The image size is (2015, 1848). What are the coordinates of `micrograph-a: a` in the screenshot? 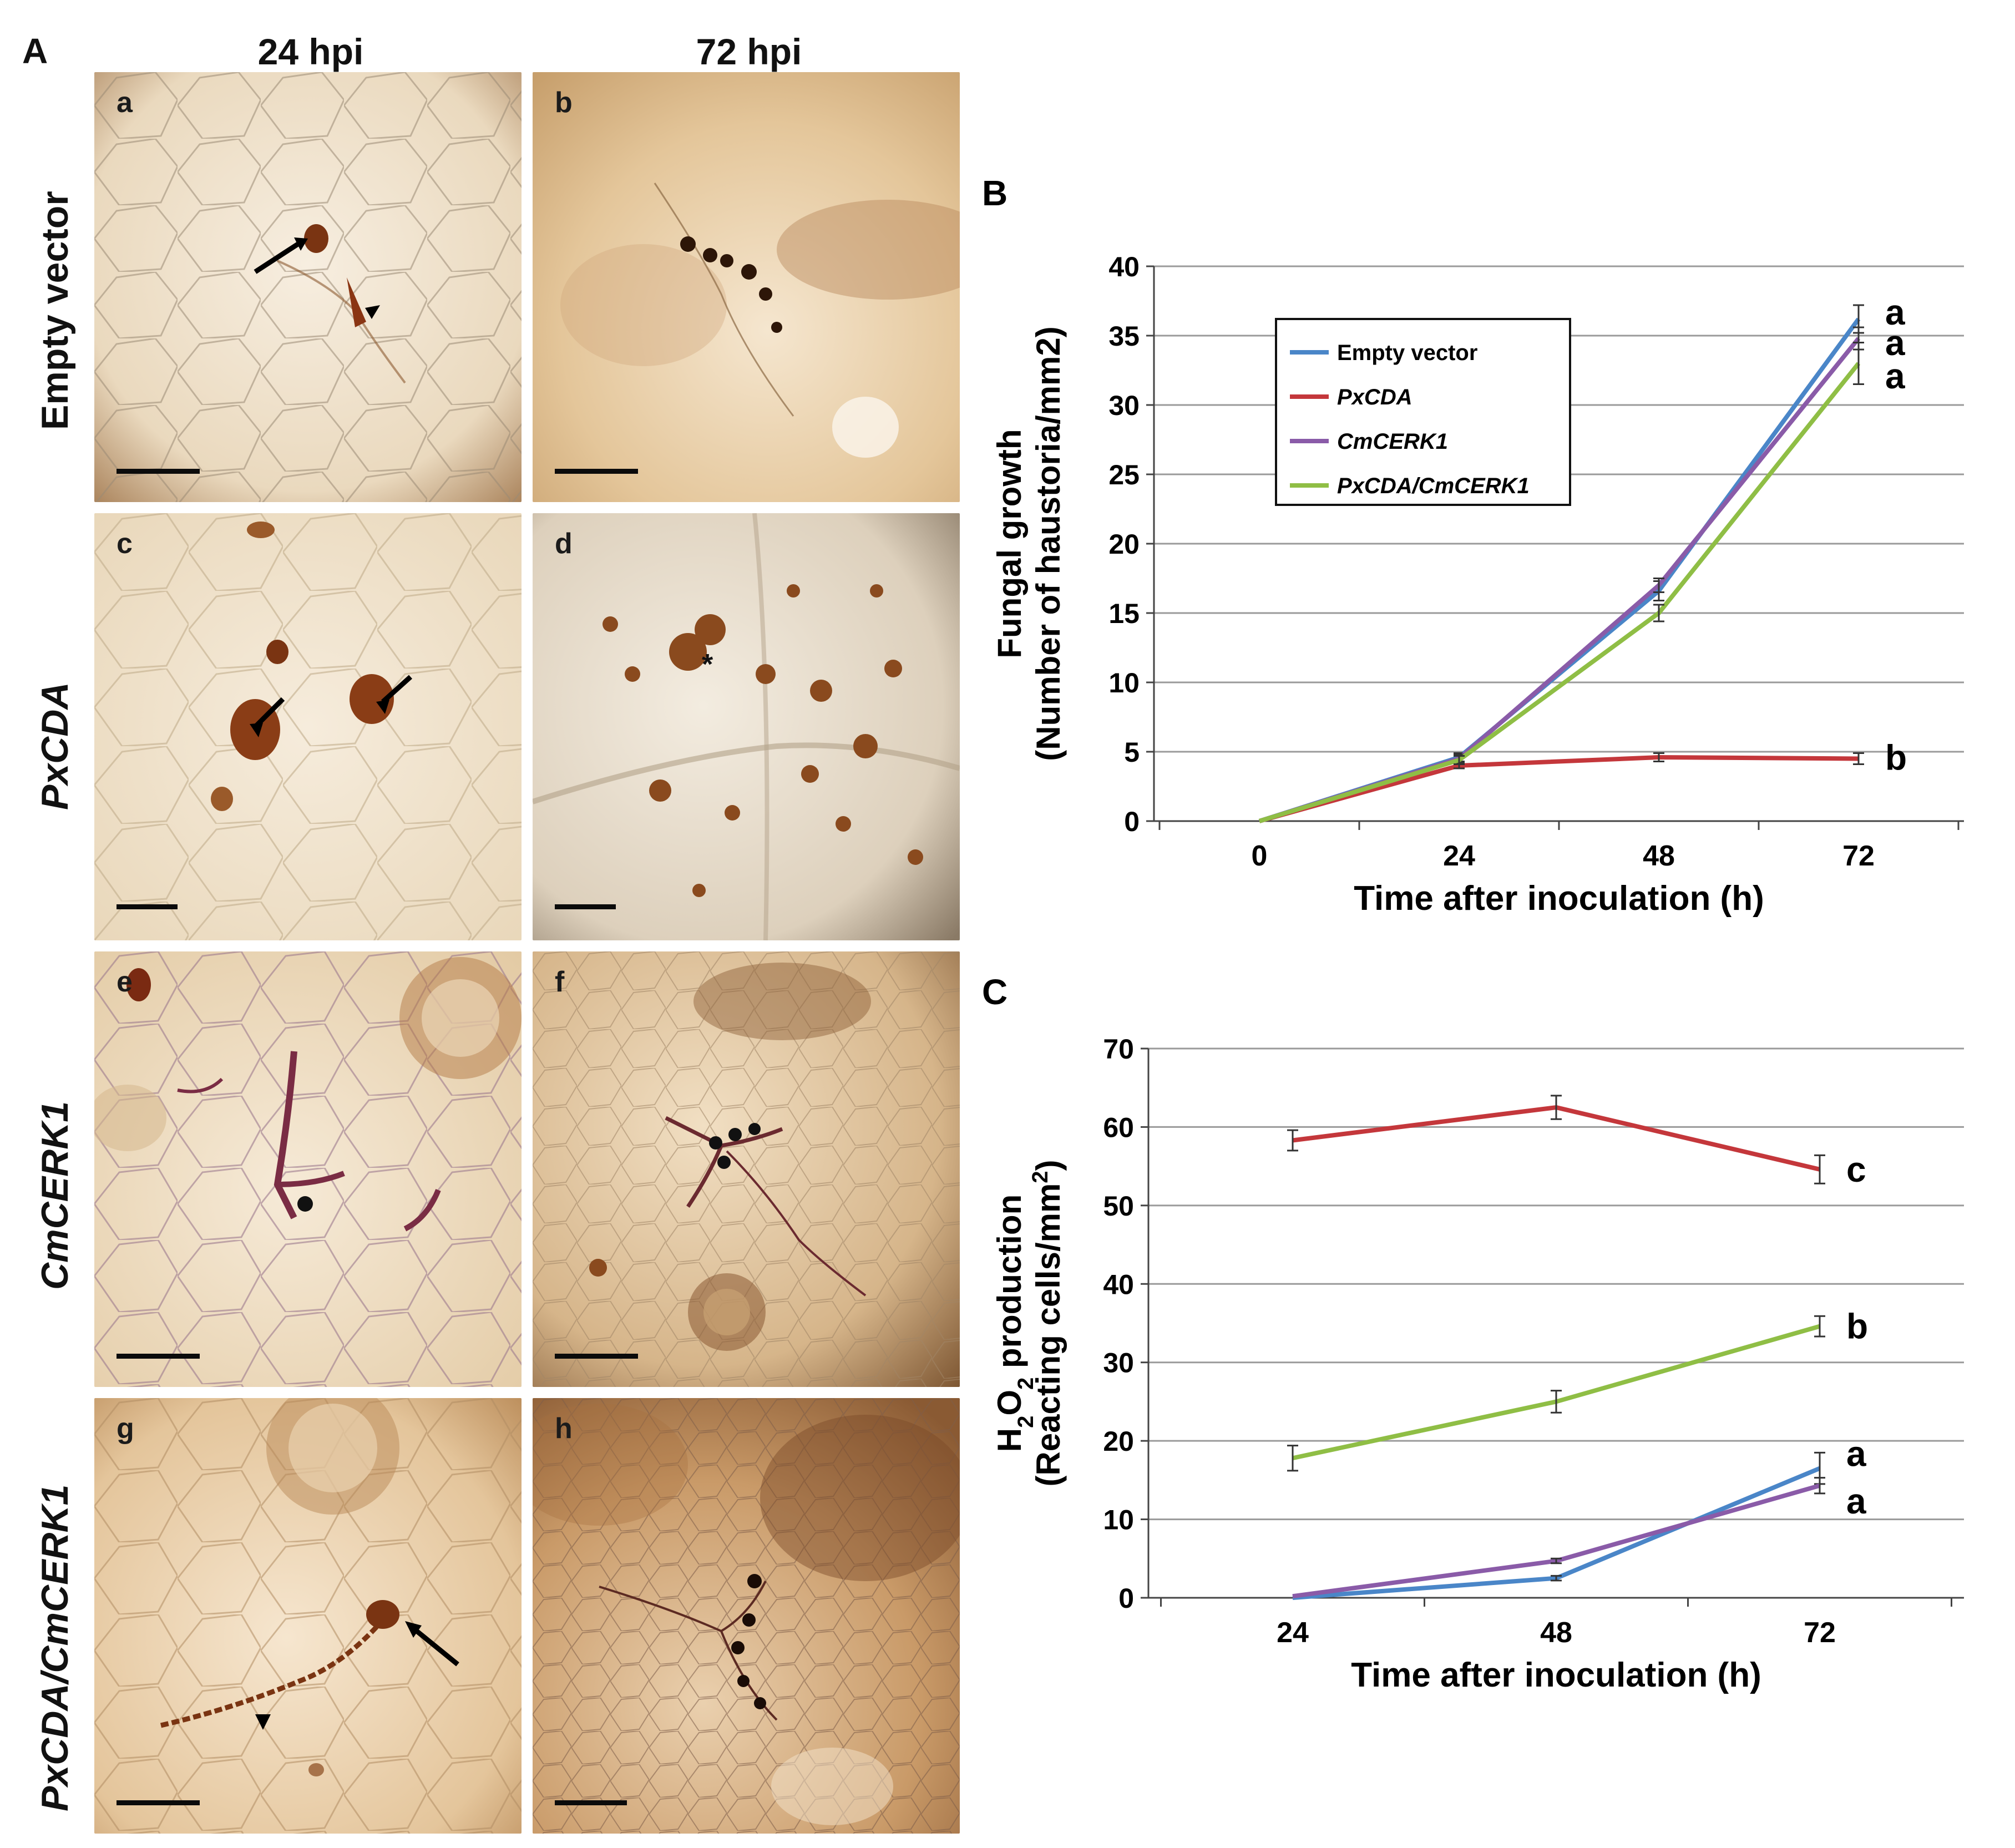 It's located at (308, 287).